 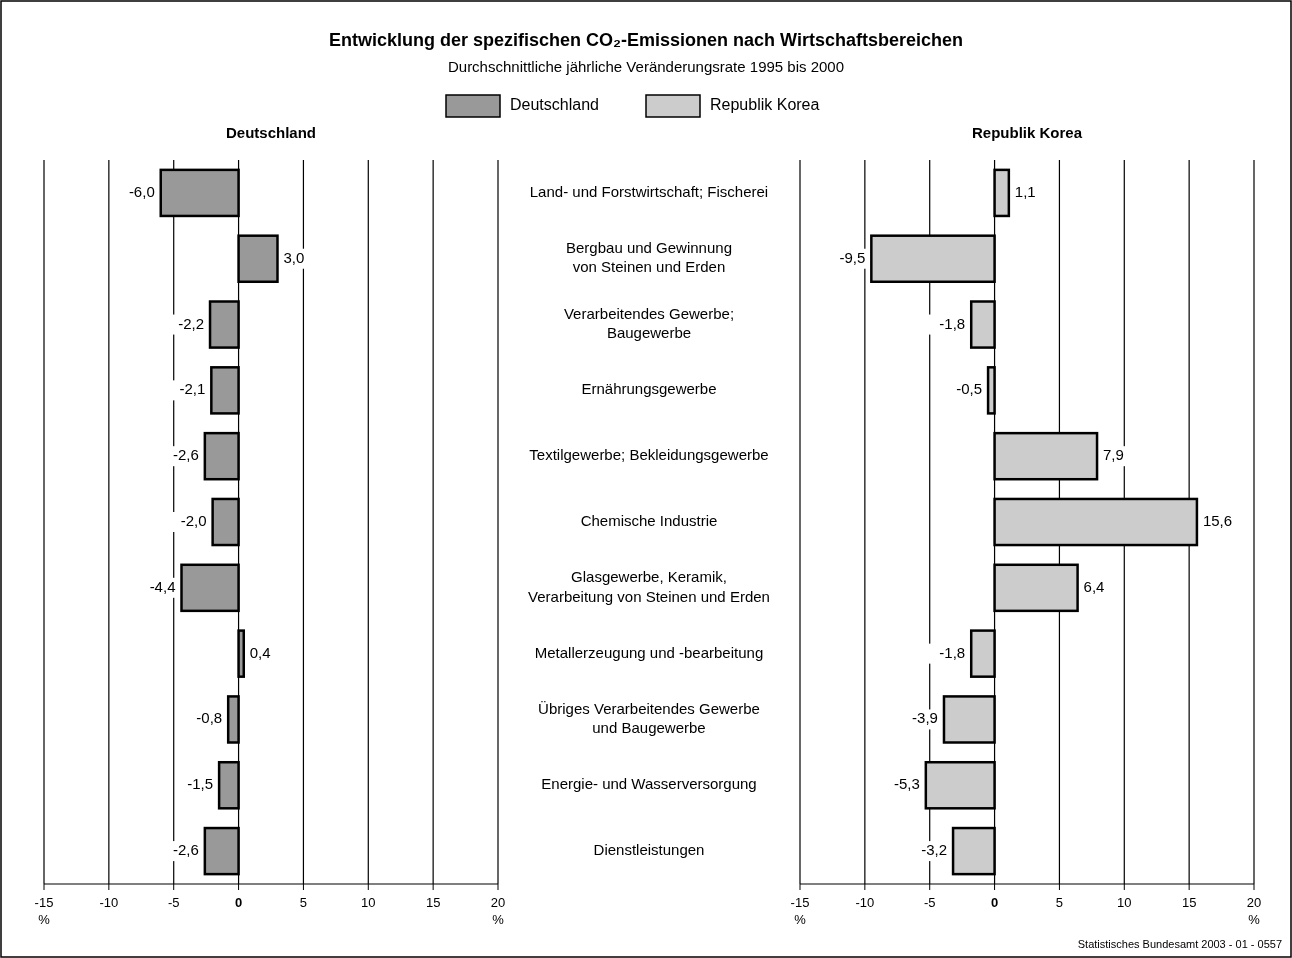 I want to click on data-label: -3,9, so click(x=925, y=718).